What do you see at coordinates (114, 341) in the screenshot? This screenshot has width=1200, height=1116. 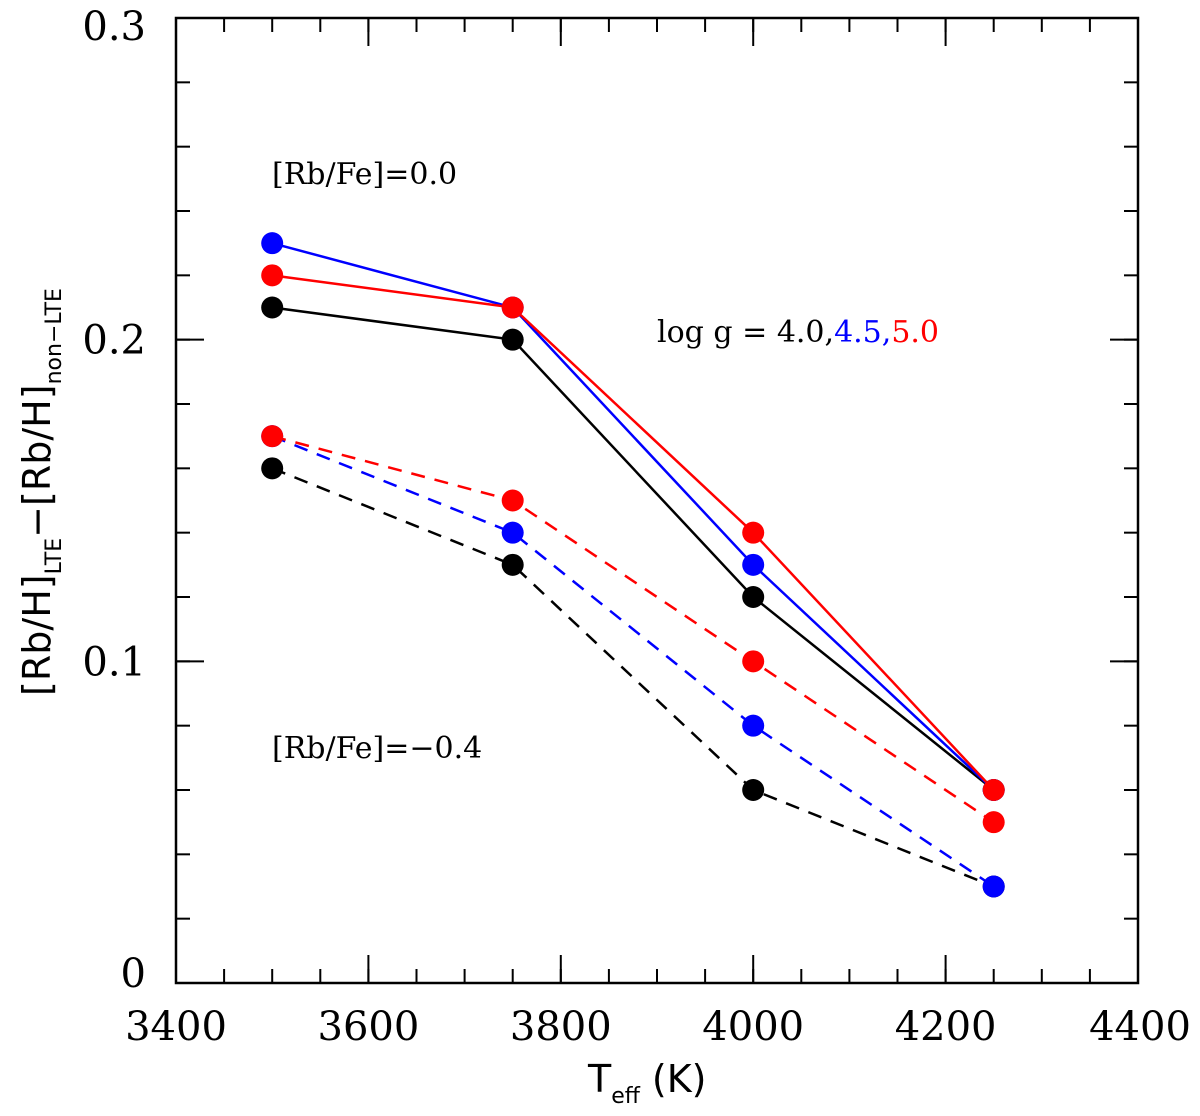 I see `y-tick-label: 0.2` at bounding box center [114, 341].